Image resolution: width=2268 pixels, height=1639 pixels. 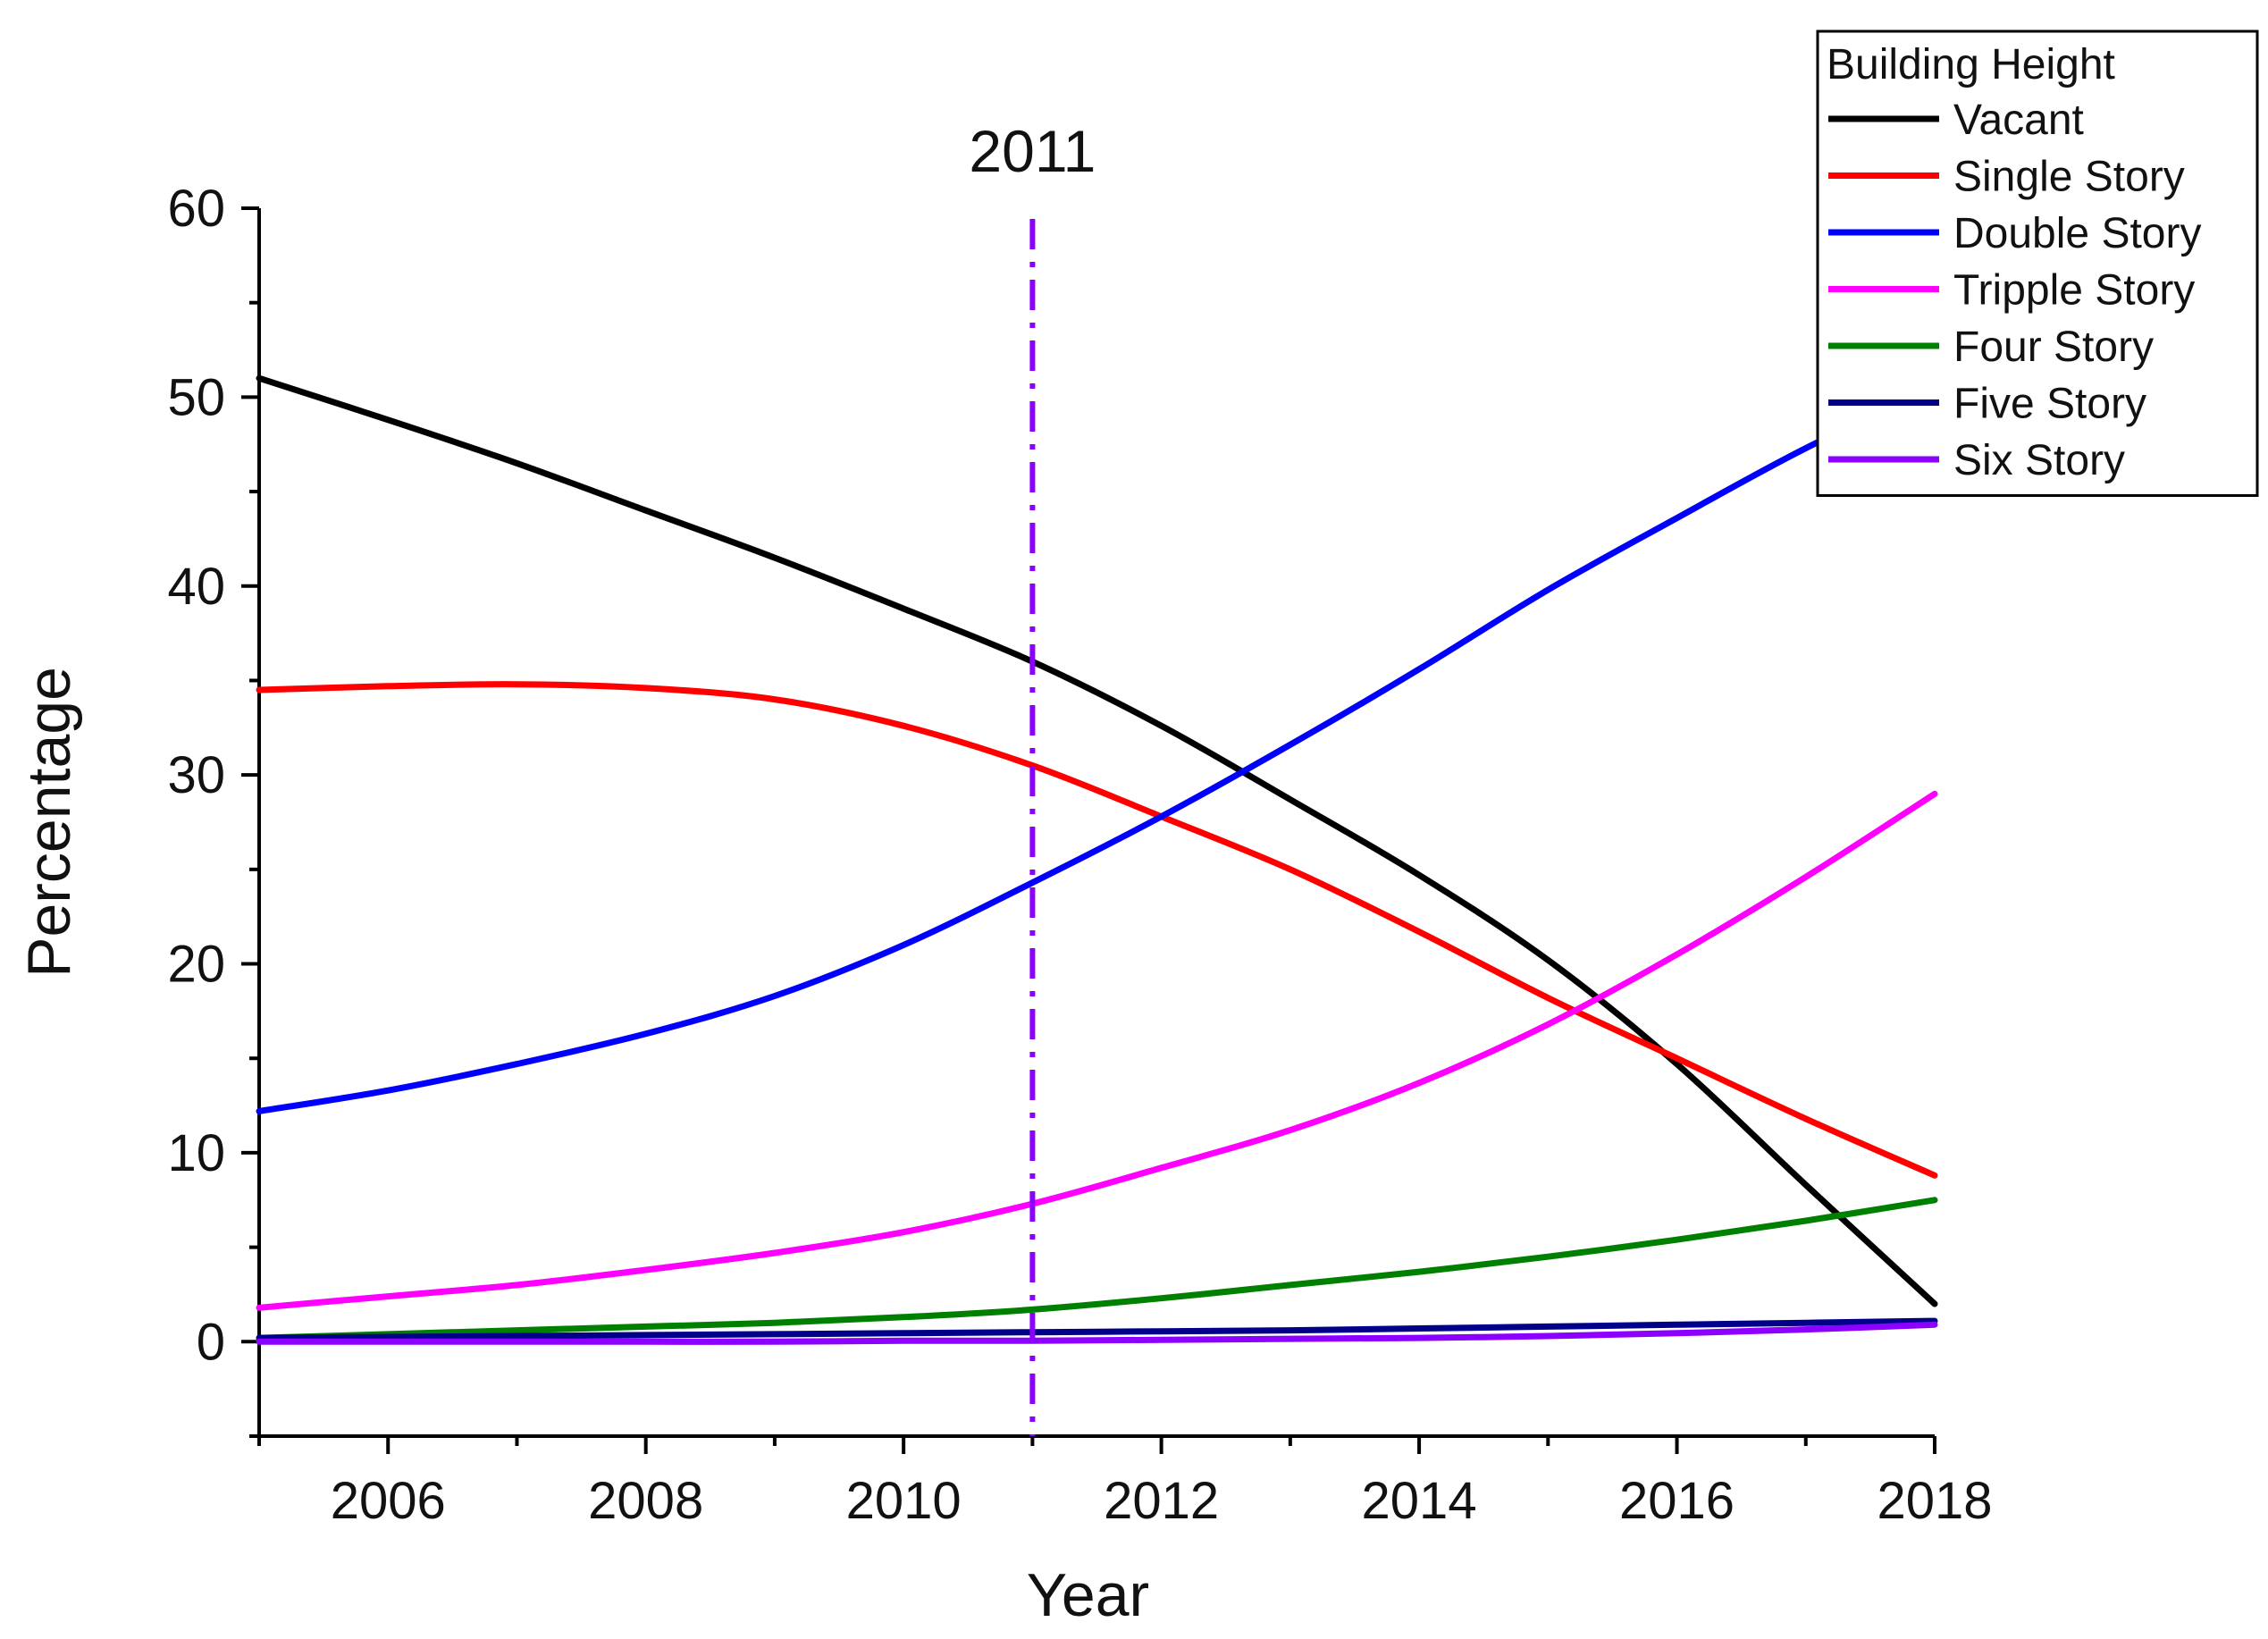 What do you see at coordinates (1677, 1501) in the screenshot?
I see `x-tick-label: 2016` at bounding box center [1677, 1501].